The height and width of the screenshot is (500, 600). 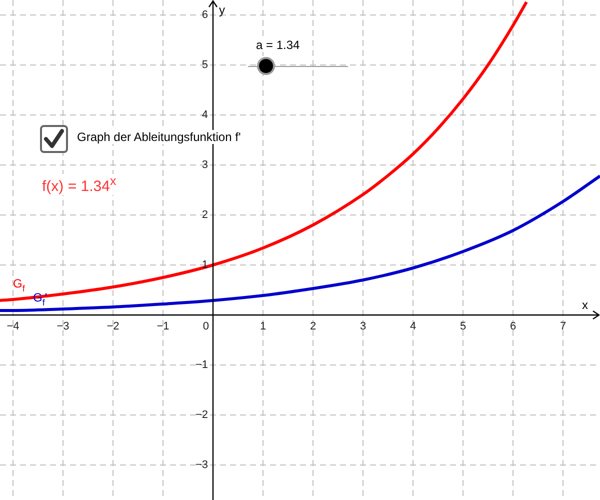 What do you see at coordinates (263, 326) in the screenshot?
I see `x-tick-label: 1` at bounding box center [263, 326].